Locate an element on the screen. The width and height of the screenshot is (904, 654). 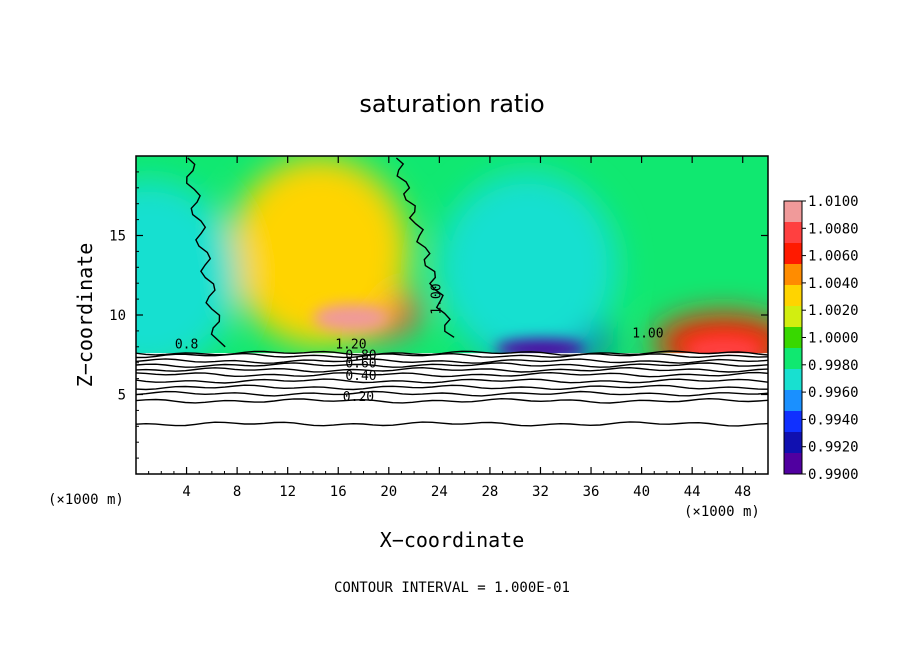
colorbar-tick-label: 0.9980 is located at coordinates (833, 366).